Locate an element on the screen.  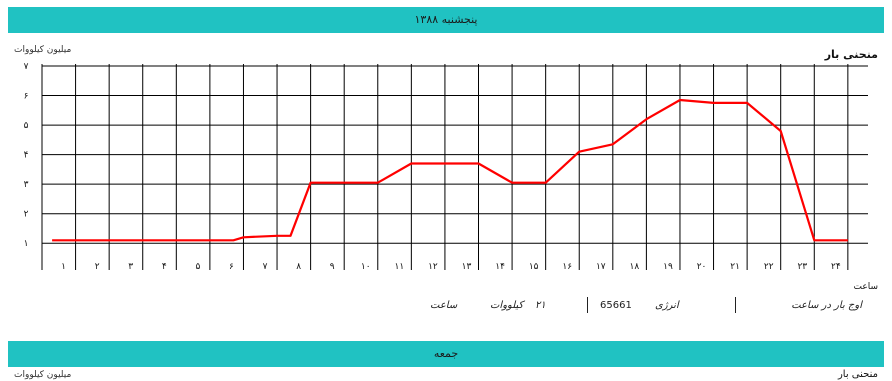
x-tick-label: ۱۶ is located at coordinates (567, 267).